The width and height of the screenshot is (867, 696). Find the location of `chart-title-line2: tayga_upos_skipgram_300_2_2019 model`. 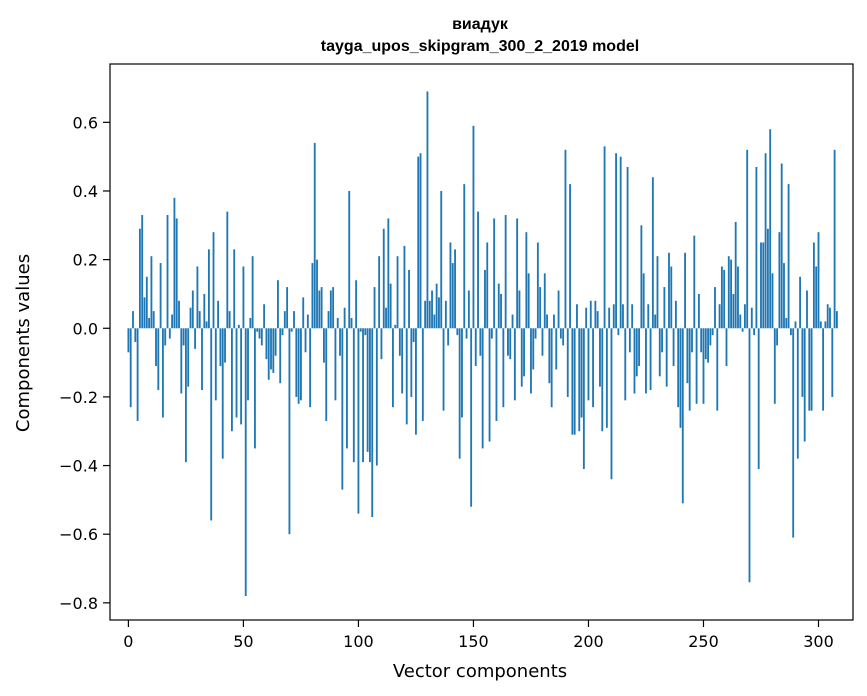

chart-title-line2: tayga_upos_skipgram_300_2_2019 model is located at coordinates (480, 46).